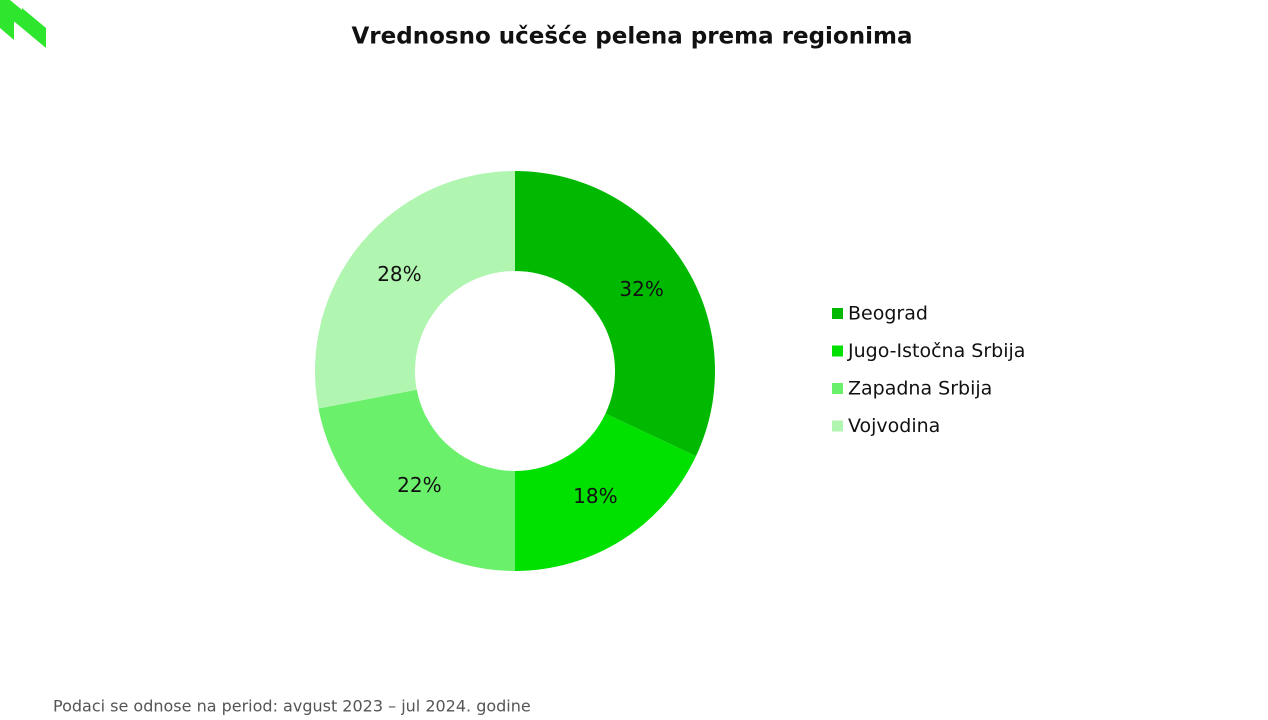  I want to click on legend-label: Vojvodina, so click(894, 426).